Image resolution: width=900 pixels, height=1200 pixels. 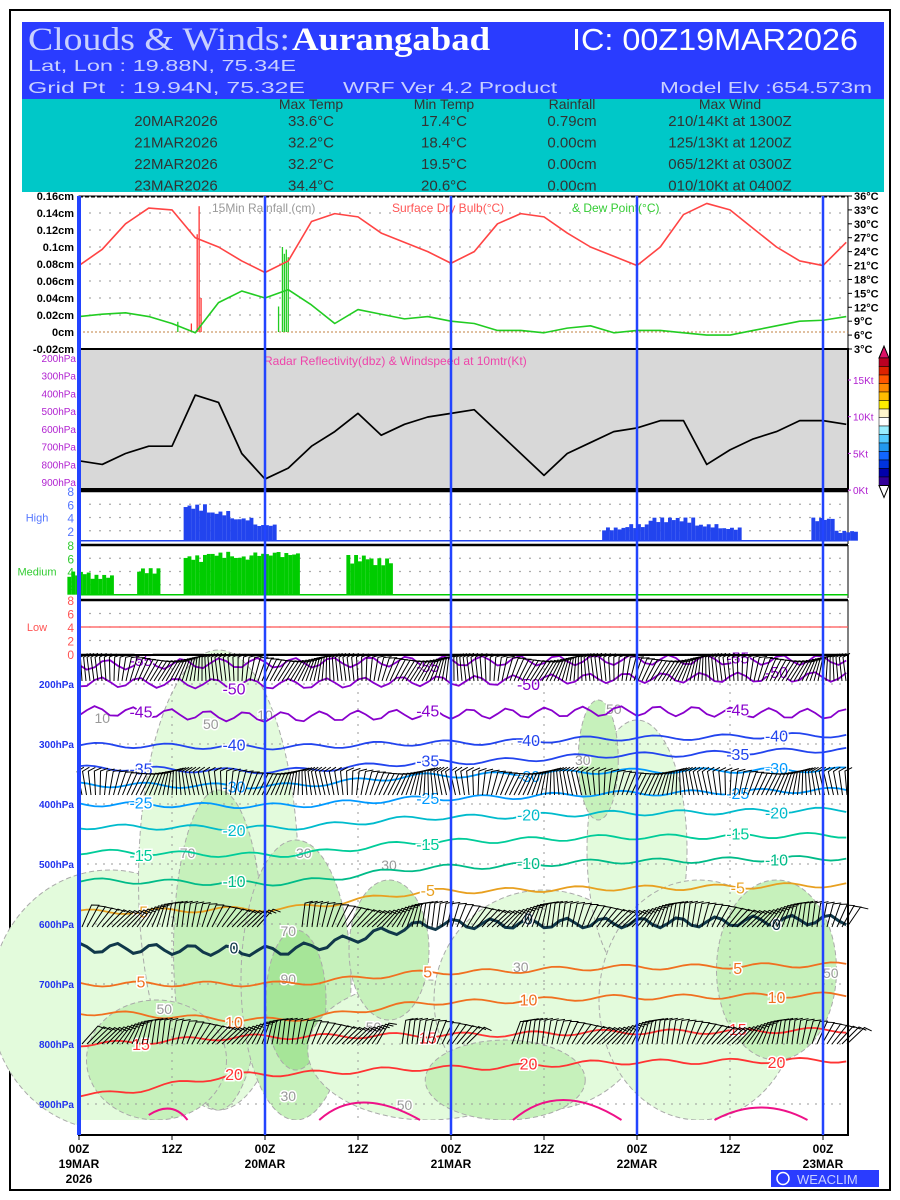 I want to click on elevation-label: Model Elv :654.573m, so click(x=766, y=88).